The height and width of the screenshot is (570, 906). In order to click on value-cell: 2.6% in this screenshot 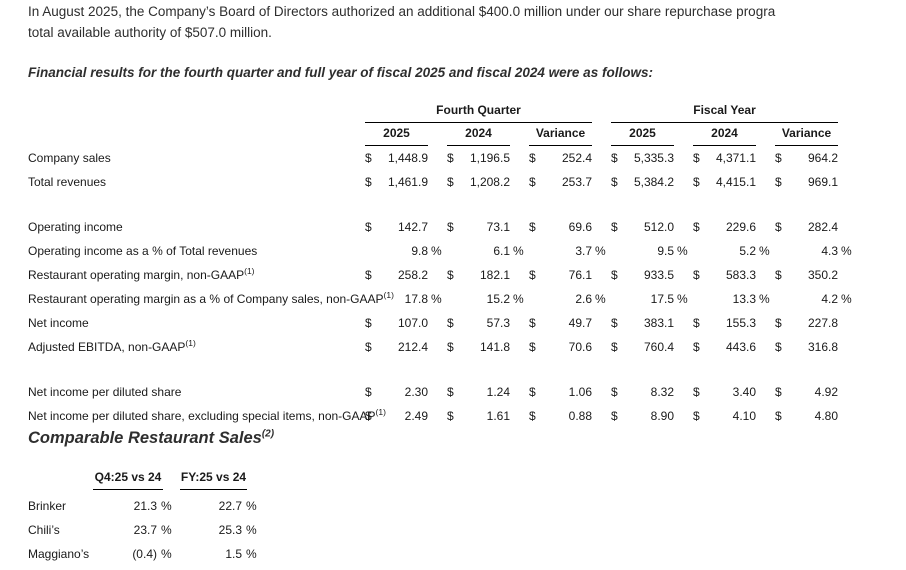, I will do `click(570, 299)`.